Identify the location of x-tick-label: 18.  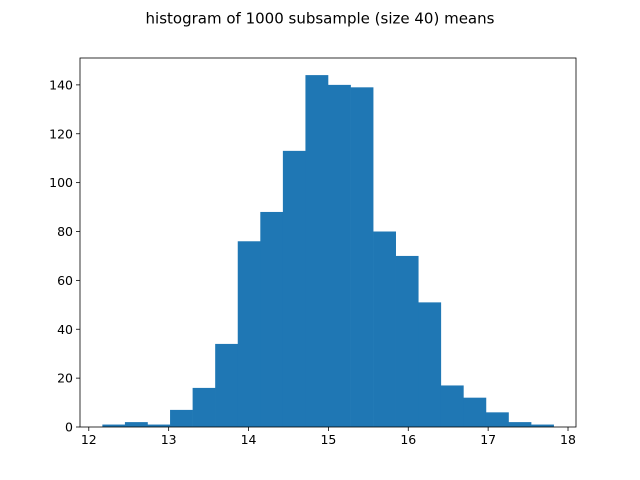
(568, 439).